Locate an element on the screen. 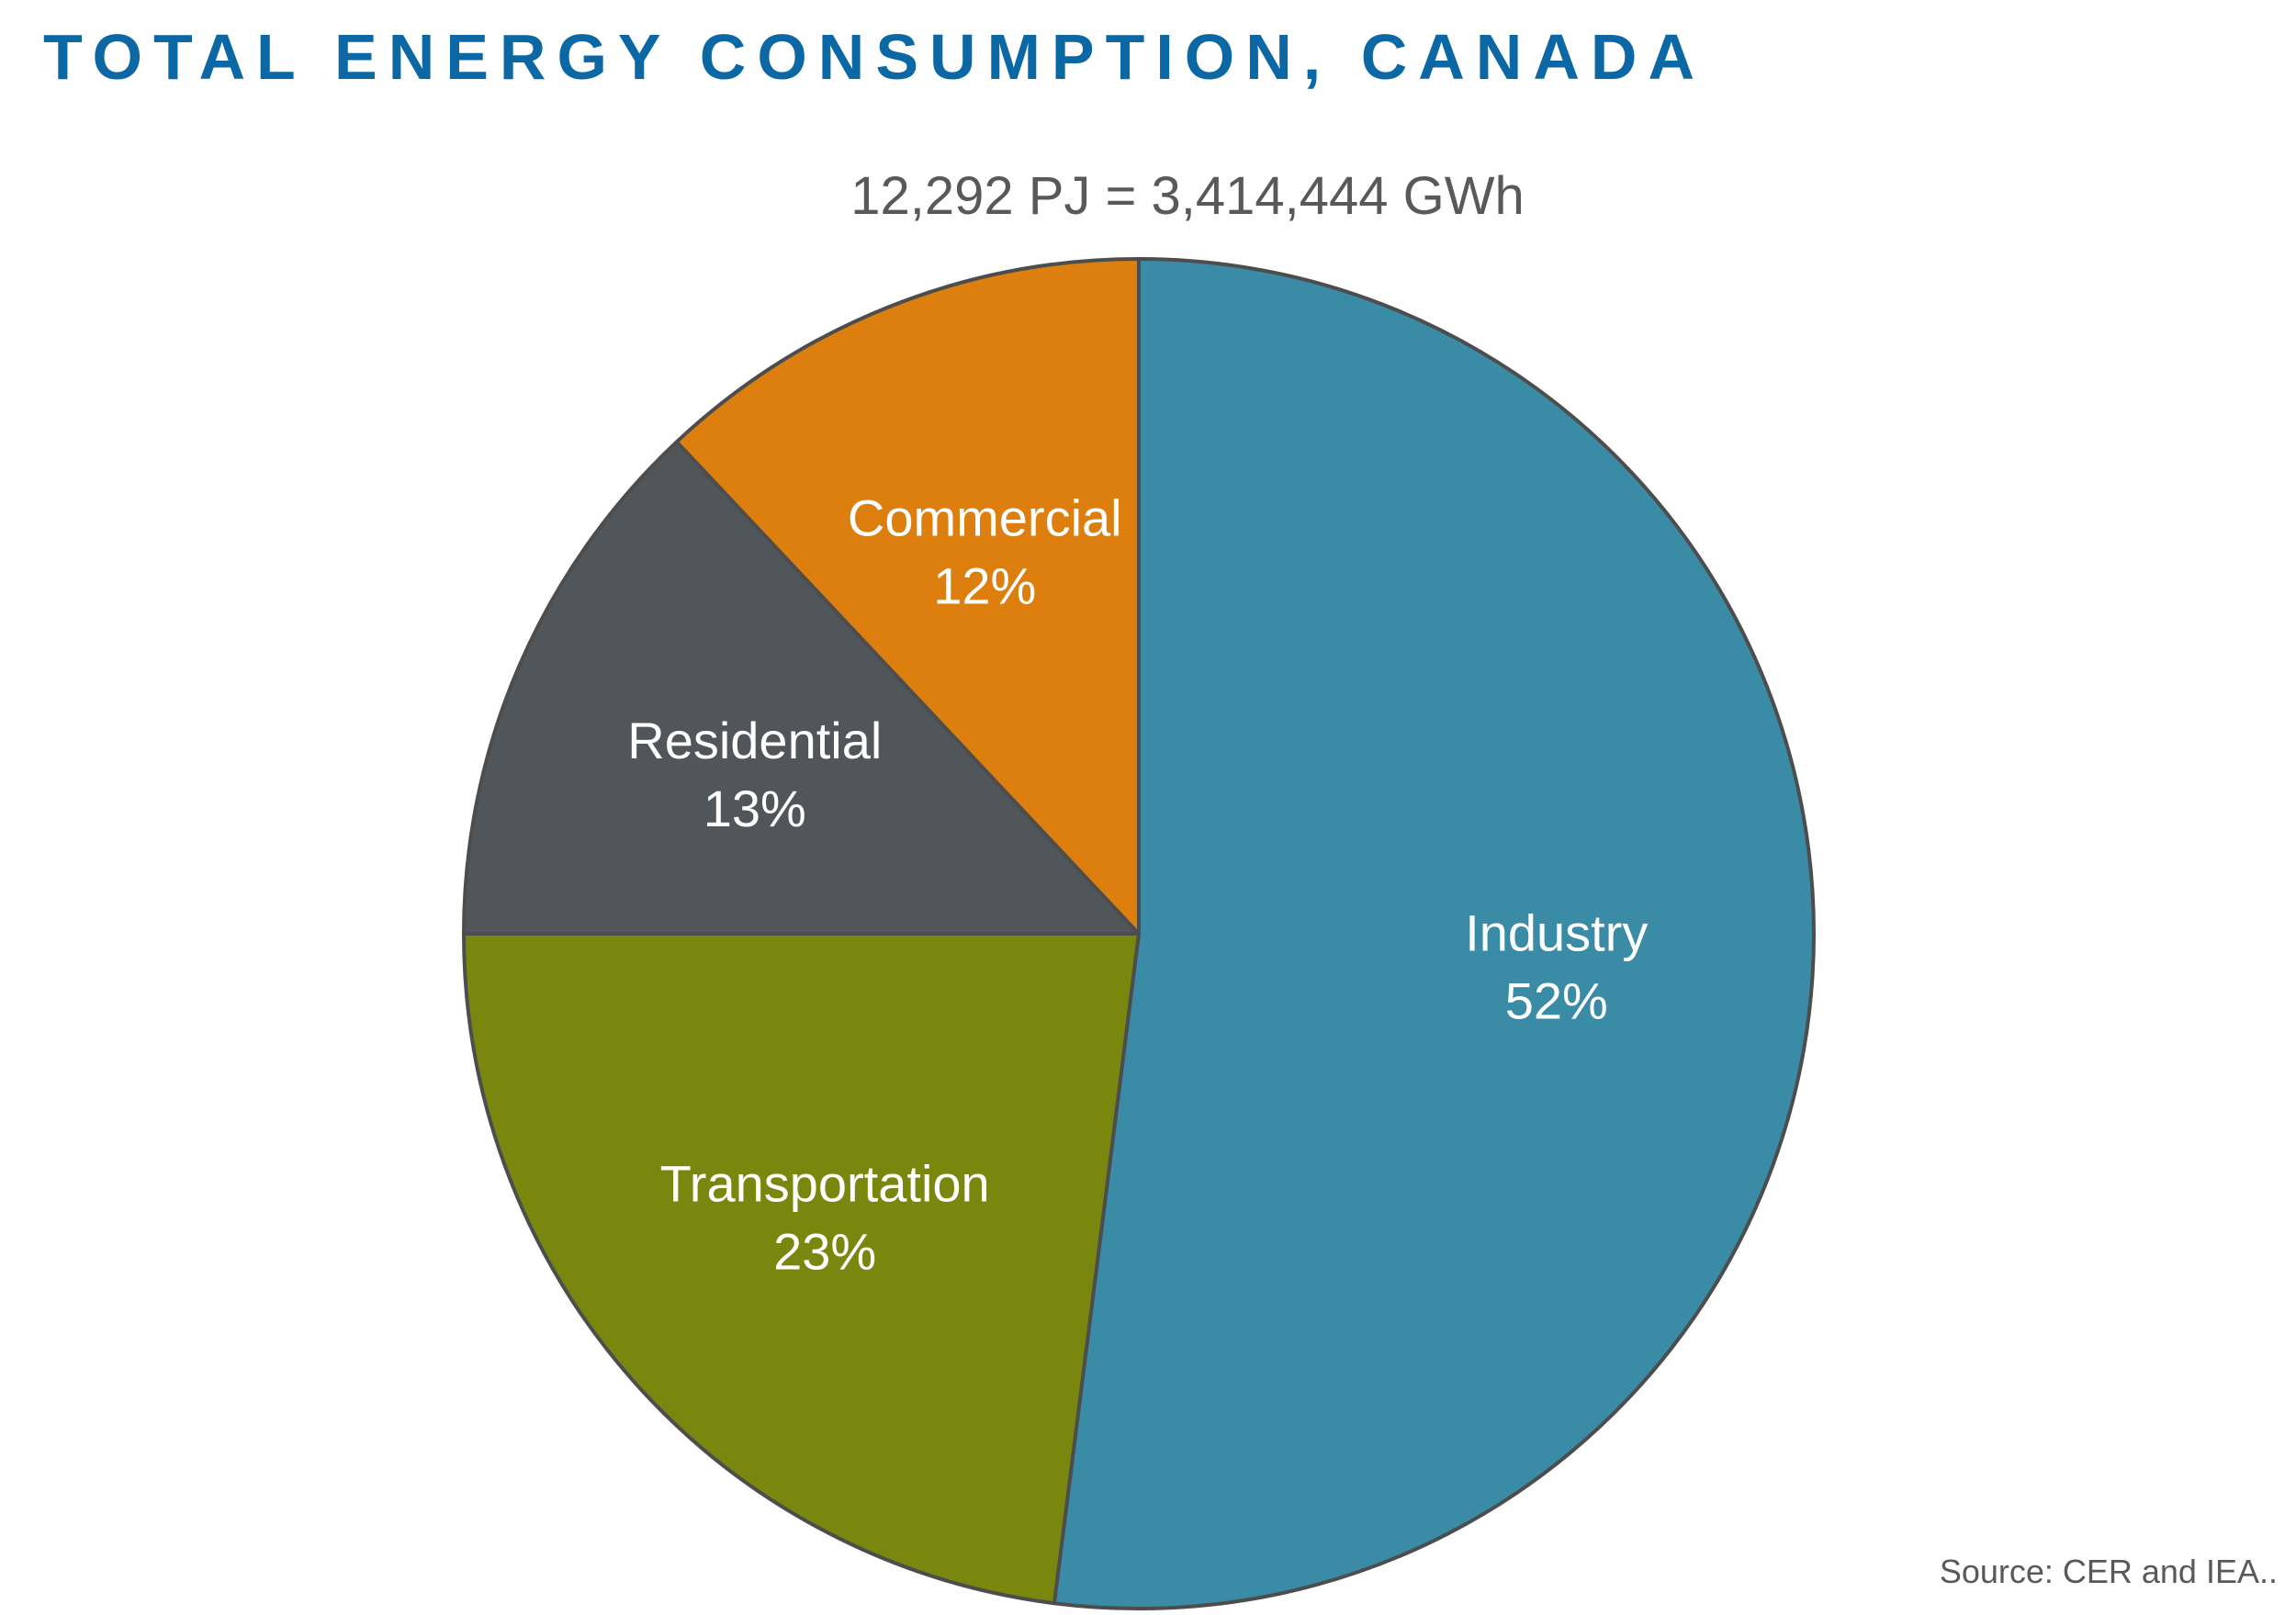 The height and width of the screenshot is (1615, 2296). pie-slice-residential is located at coordinates (801, 688).